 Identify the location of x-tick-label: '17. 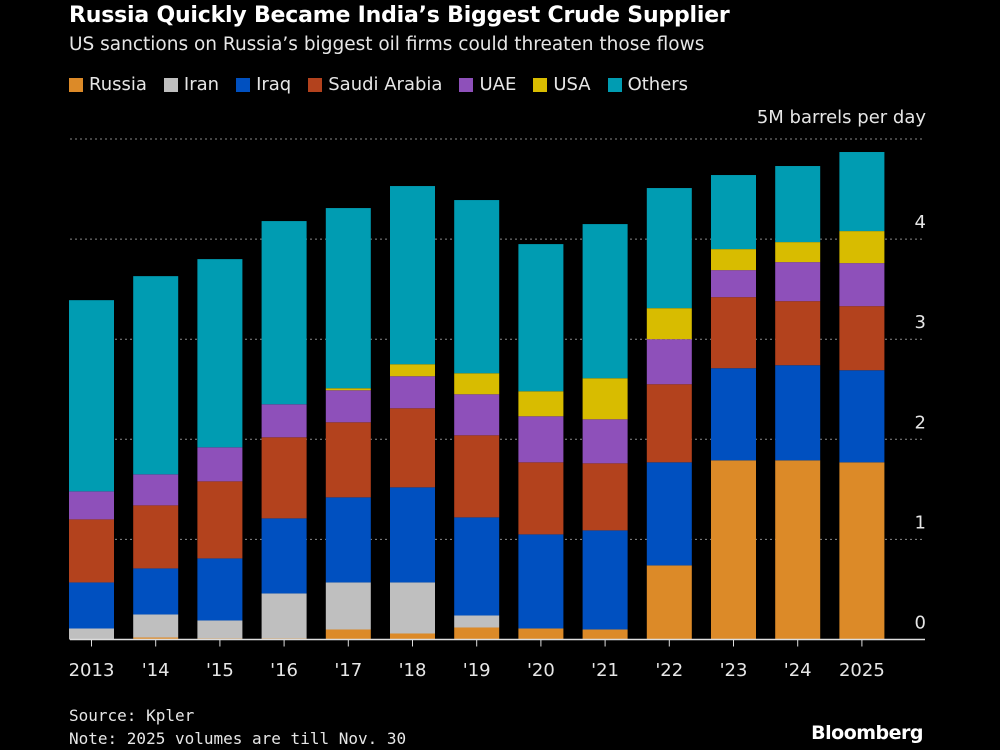
(348, 670).